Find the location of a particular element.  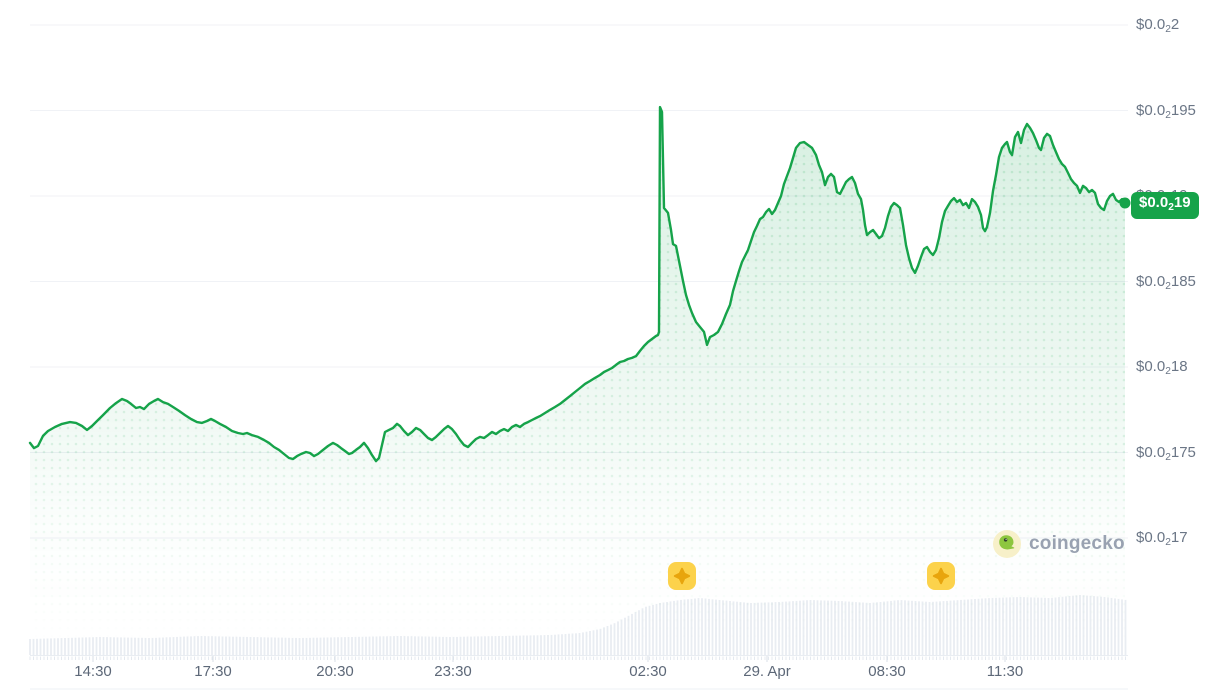

x-axis-label: 02:30 is located at coordinates (648, 671).